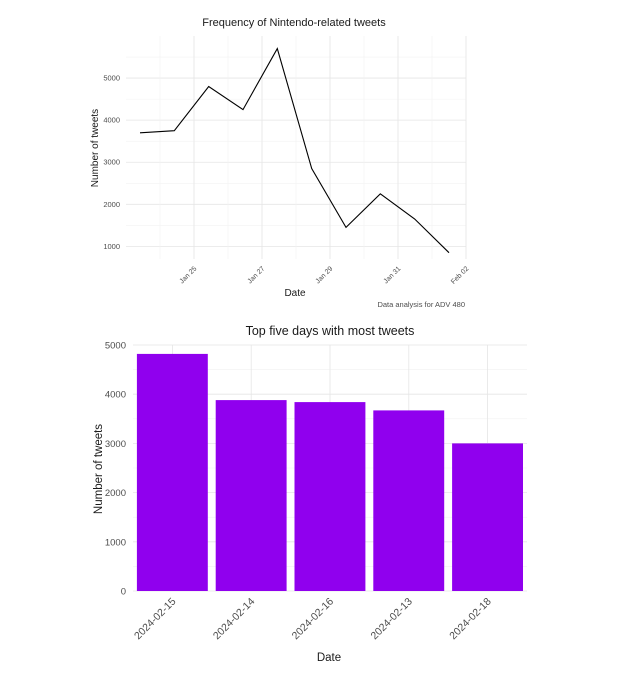  I want to click on bar-chart-title: Top five days with most tweets, so click(330, 331).